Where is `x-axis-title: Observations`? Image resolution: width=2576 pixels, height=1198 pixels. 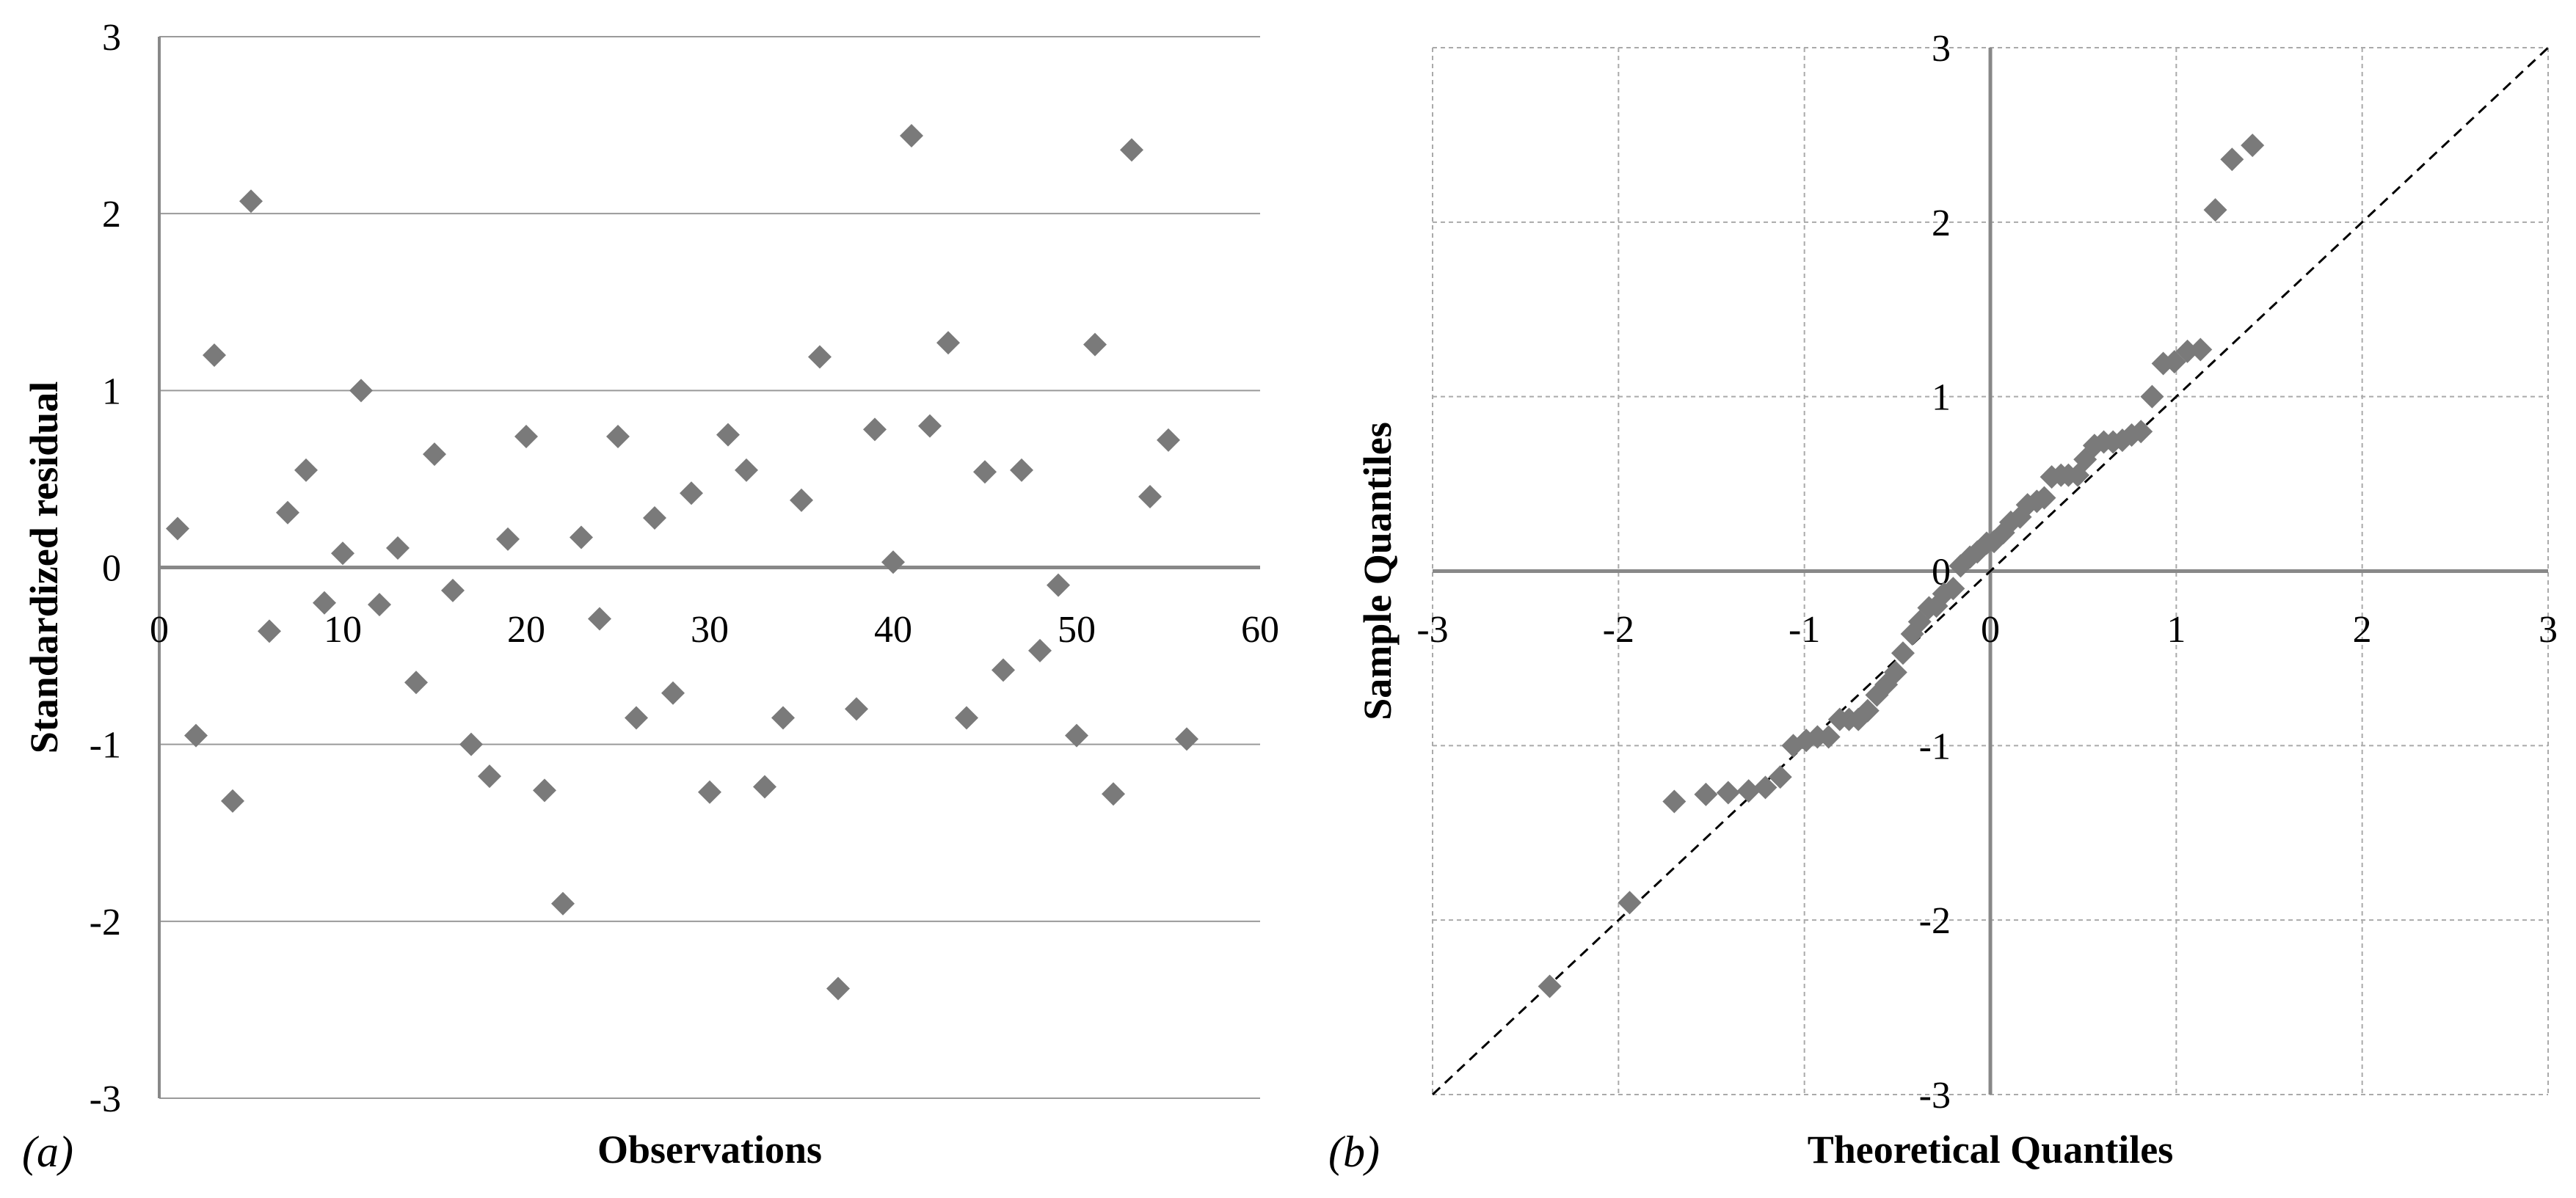 x-axis-title: Observations is located at coordinates (709, 1150).